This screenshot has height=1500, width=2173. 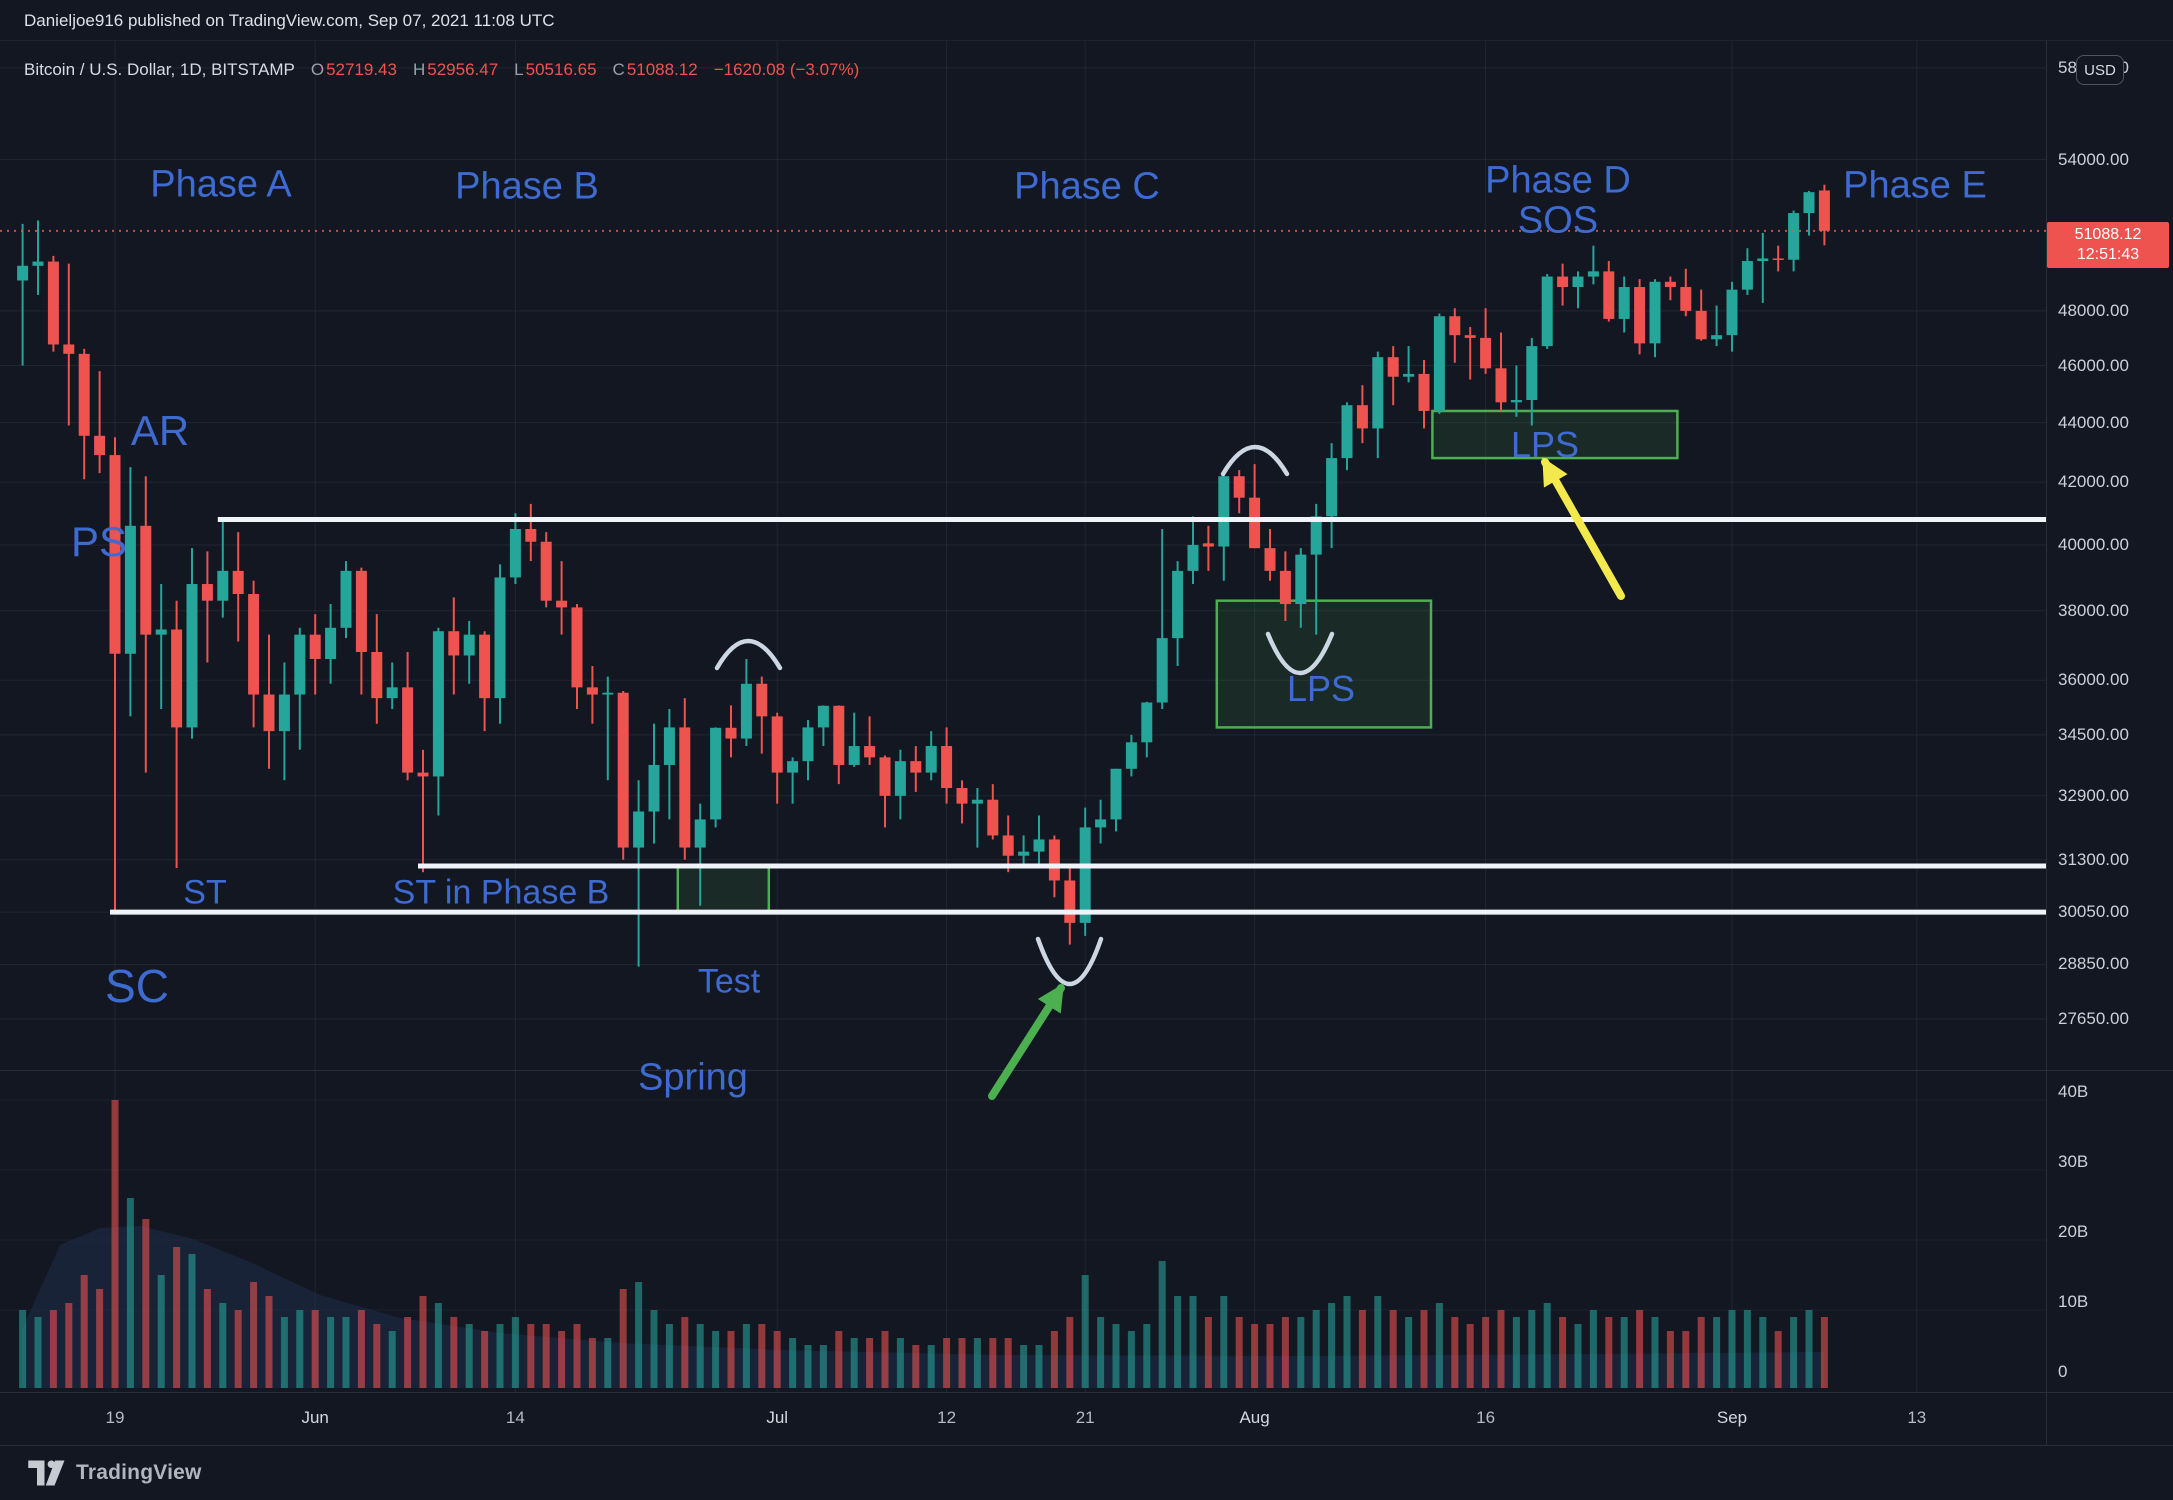 What do you see at coordinates (2108, 254) in the screenshot?
I see `bar-countdown: 12:51:43` at bounding box center [2108, 254].